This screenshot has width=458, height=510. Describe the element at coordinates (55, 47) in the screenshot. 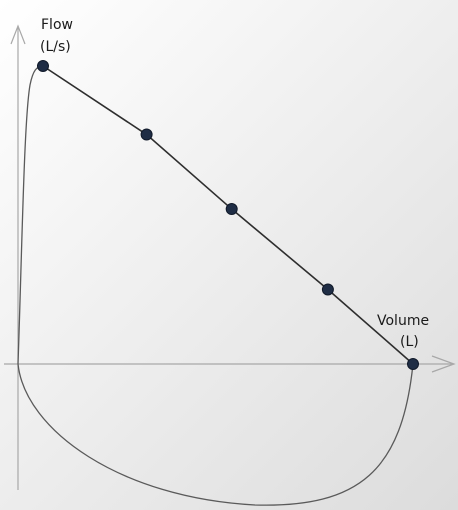

I see `y-axis-unit: (L/s)` at that location.